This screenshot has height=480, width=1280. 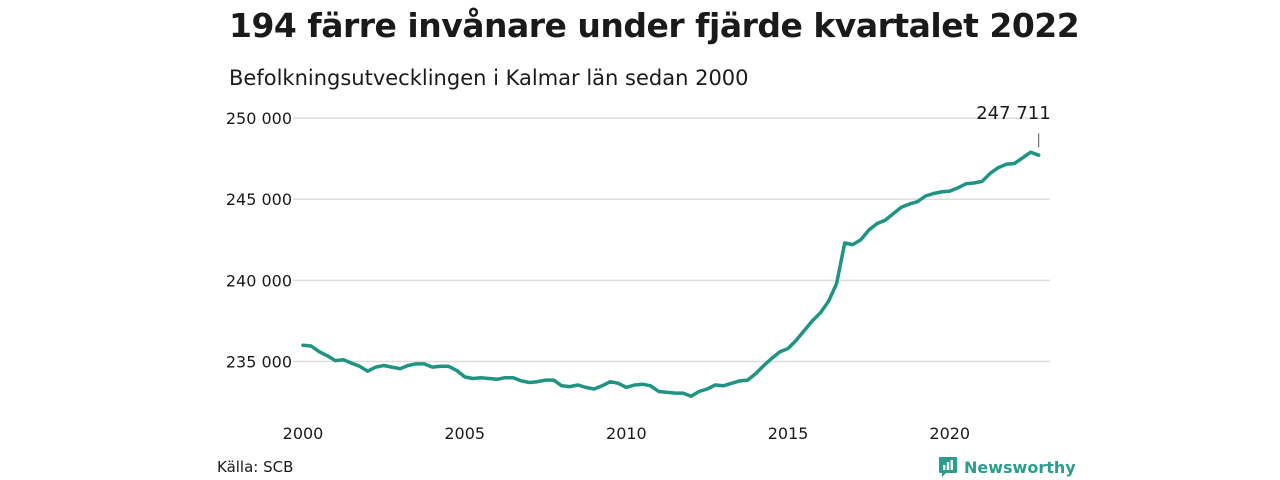 I want to click on x-tick-label: 2015, so click(x=788, y=433).